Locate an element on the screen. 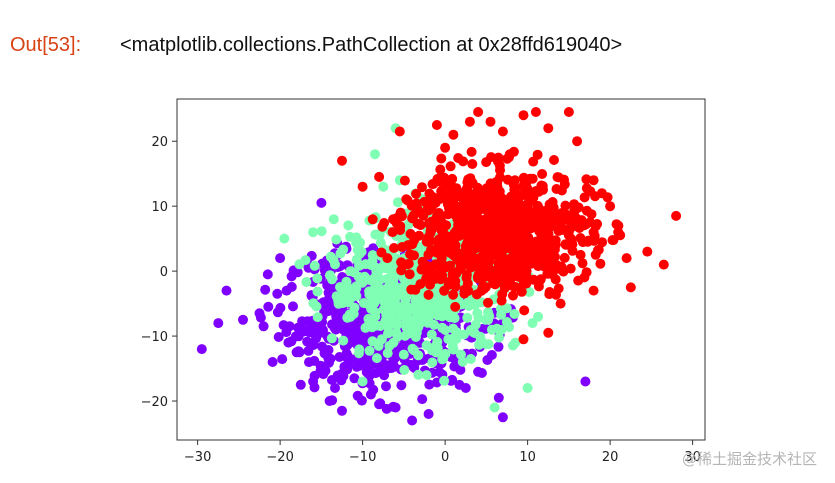 The height and width of the screenshot is (483, 835). x-tick-label: 20 is located at coordinates (610, 457).